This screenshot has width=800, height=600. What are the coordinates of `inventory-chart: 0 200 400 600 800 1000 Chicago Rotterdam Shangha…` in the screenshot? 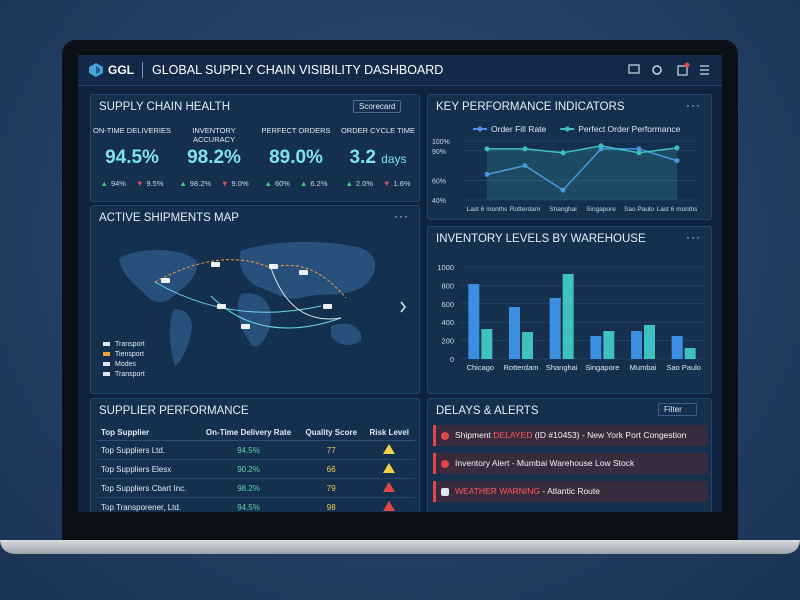 It's located at (570, 317).